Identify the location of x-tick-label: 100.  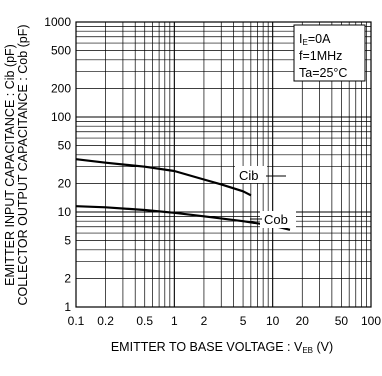
(371, 321).